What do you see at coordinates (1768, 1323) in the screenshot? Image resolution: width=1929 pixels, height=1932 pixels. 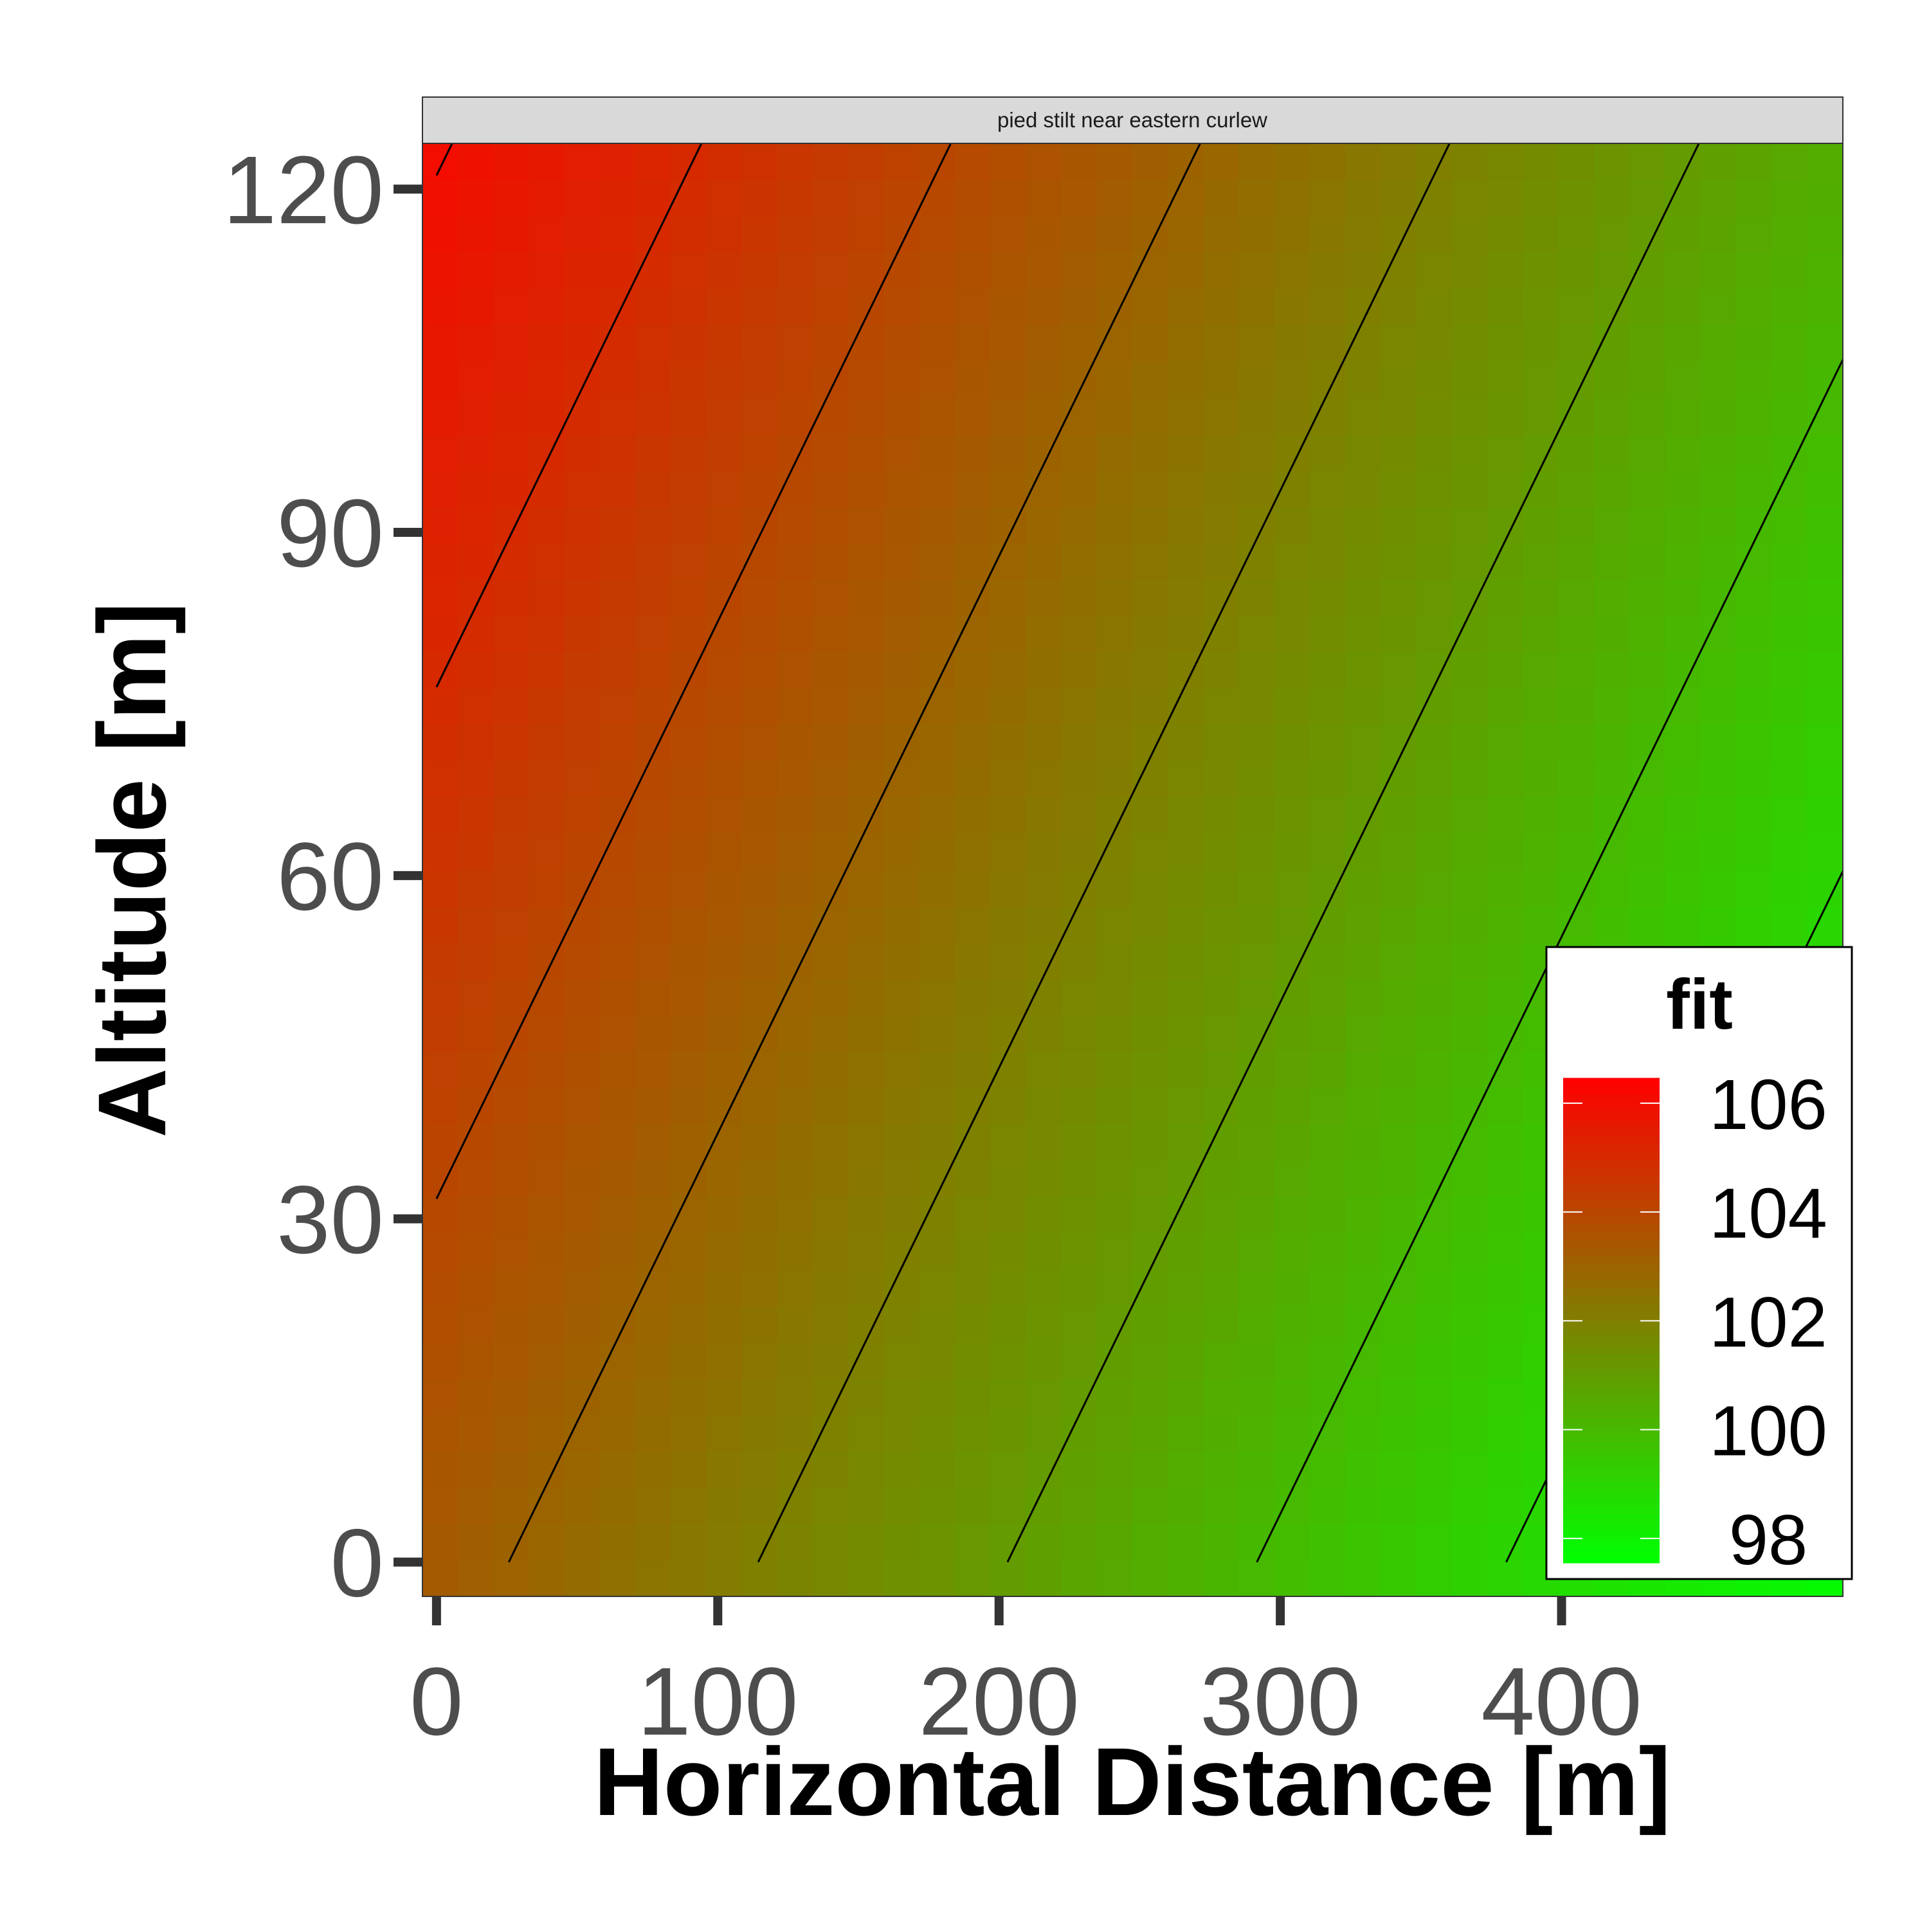 I see `legend-label: 102` at bounding box center [1768, 1323].